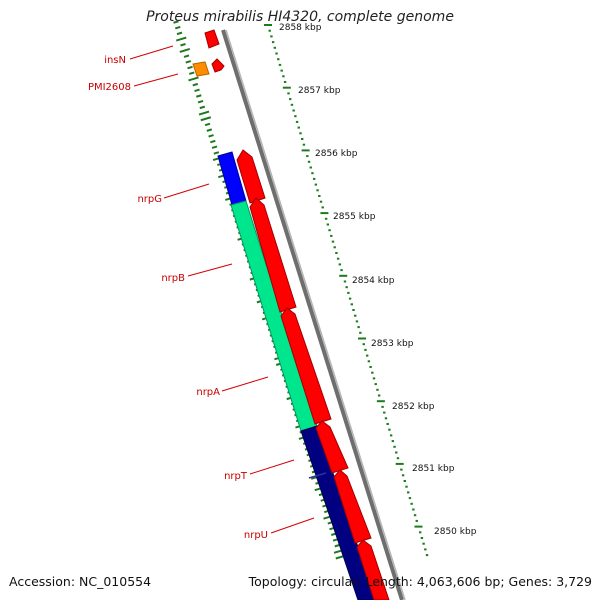 This screenshot has width=600, height=600. What do you see at coordinates (201, 69) in the screenshot?
I see `feature-pmi2608` at bounding box center [201, 69].